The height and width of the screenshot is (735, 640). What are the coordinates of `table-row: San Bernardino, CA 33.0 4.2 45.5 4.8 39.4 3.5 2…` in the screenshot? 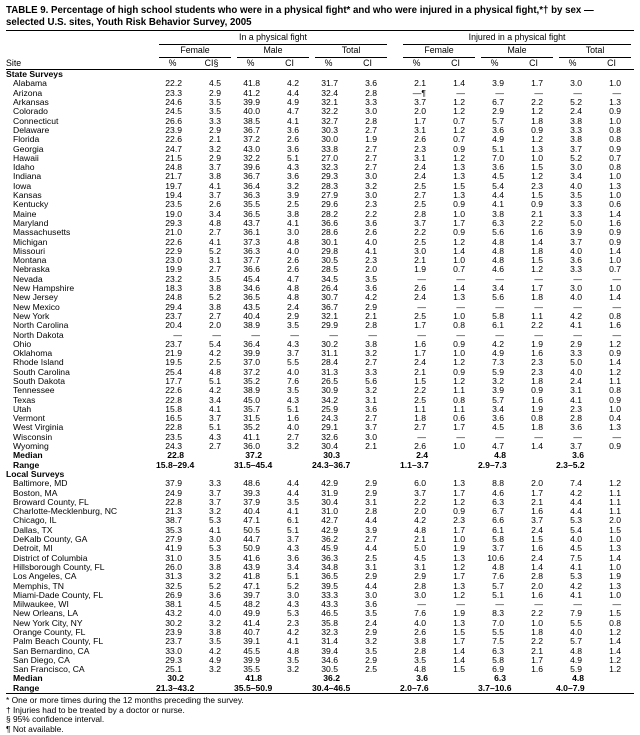 It's located at (320, 651).